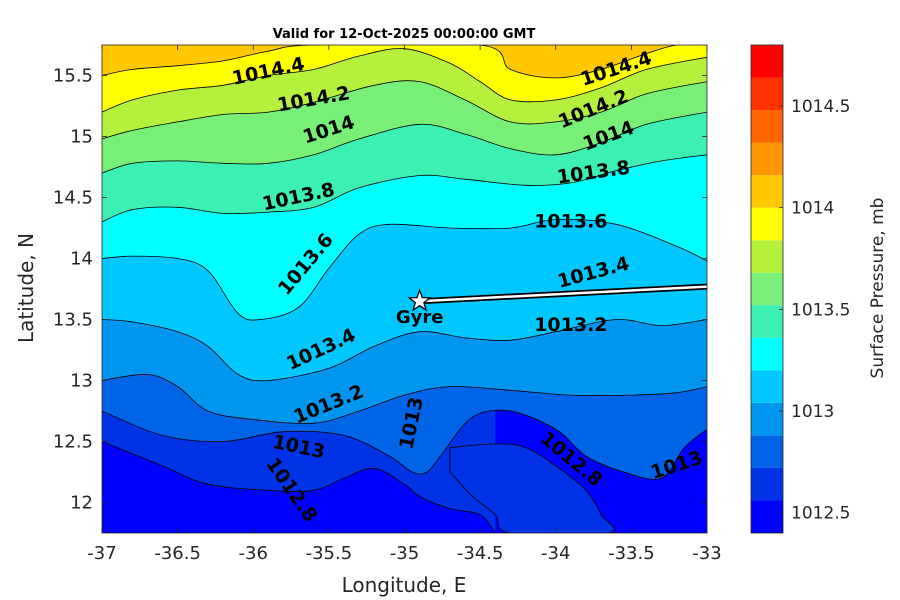  What do you see at coordinates (253, 553) in the screenshot?
I see `x-tick-label: -36` at bounding box center [253, 553].